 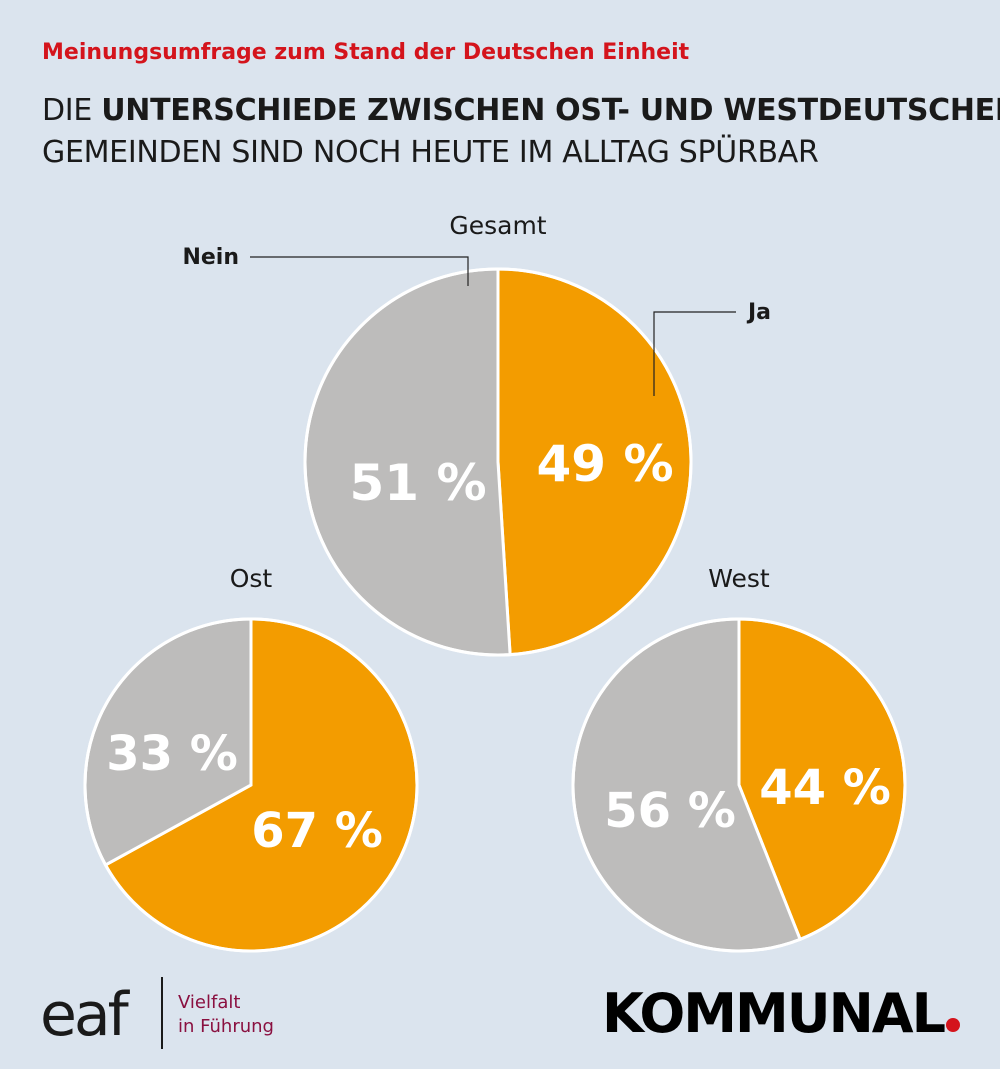 What do you see at coordinates (670, 811) in the screenshot?
I see `pie-value-nein-west: 56 %` at bounding box center [670, 811].